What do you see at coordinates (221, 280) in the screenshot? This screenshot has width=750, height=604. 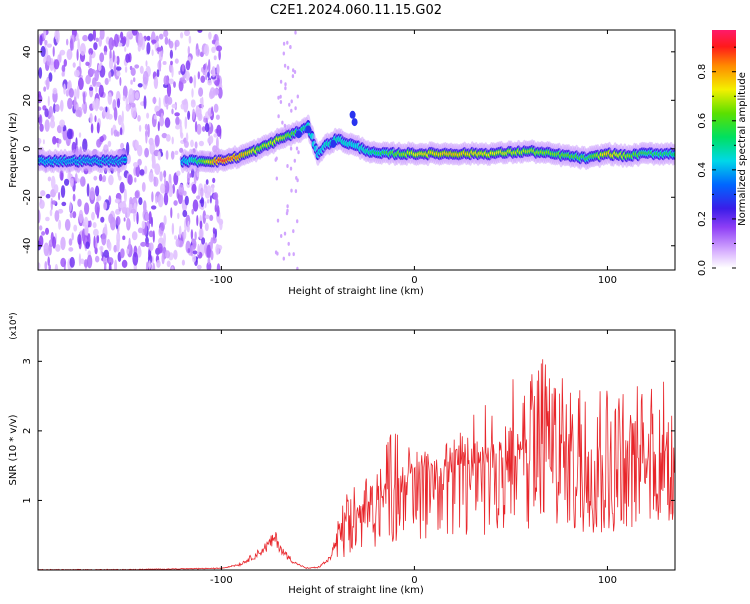 I see `x-tick-label: -100` at bounding box center [221, 280].